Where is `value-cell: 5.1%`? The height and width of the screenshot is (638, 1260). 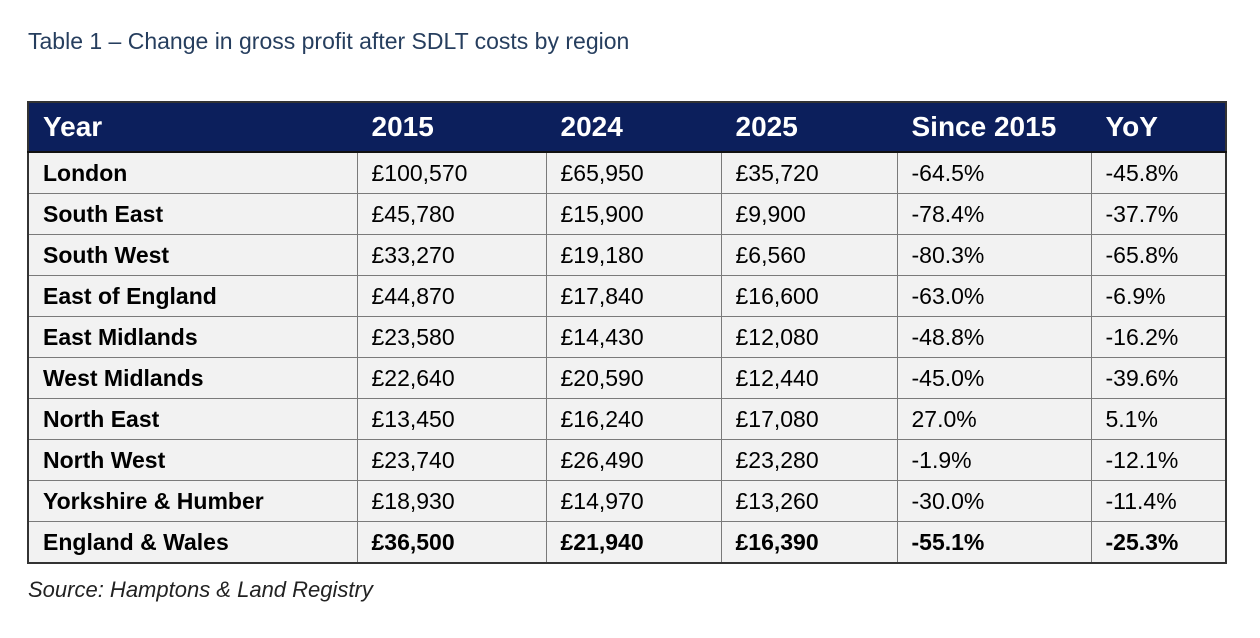
value-cell: 5.1% is located at coordinates (1158, 419).